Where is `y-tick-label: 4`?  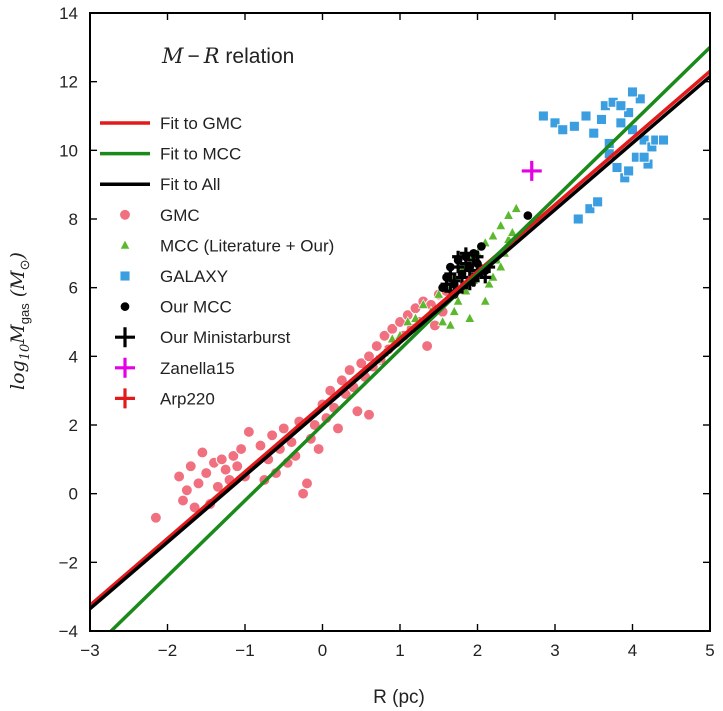 y-tick-label: 4 is located at coordinates (73, 356).